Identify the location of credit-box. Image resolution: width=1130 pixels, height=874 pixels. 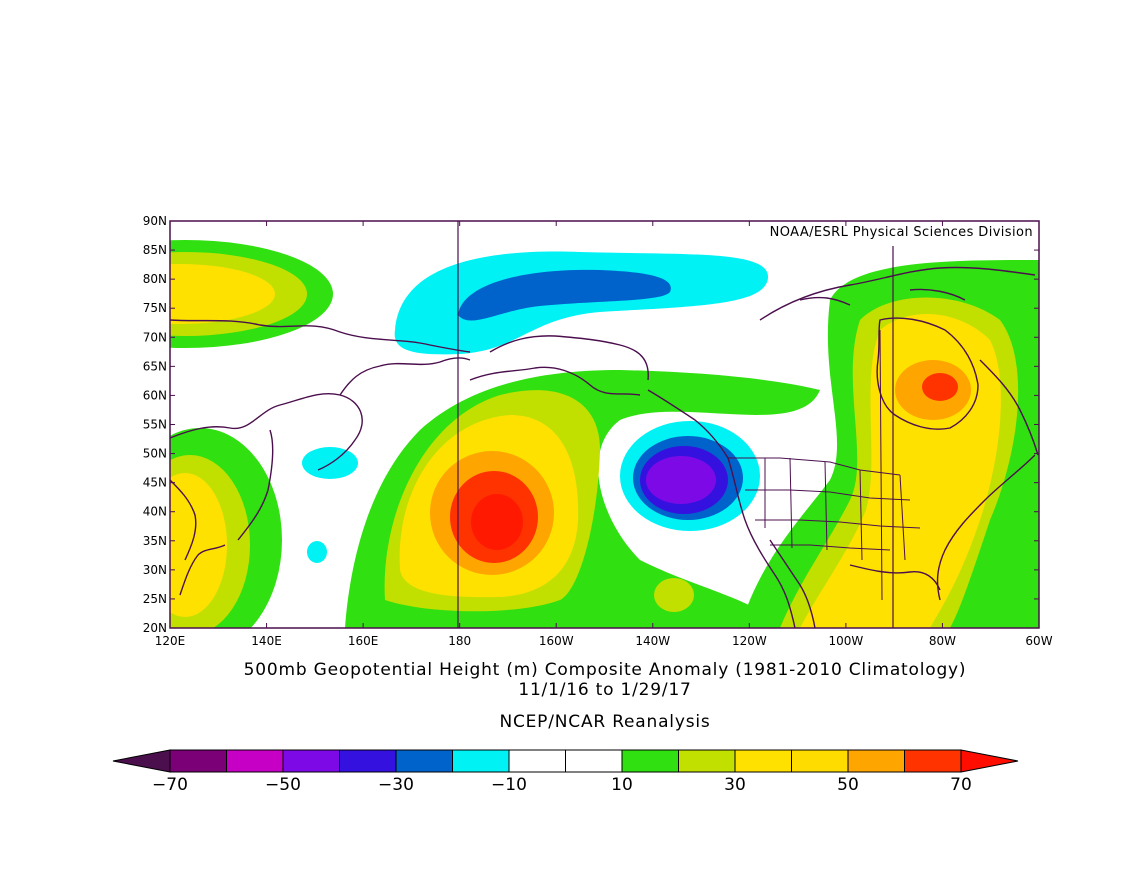
(877, 231).